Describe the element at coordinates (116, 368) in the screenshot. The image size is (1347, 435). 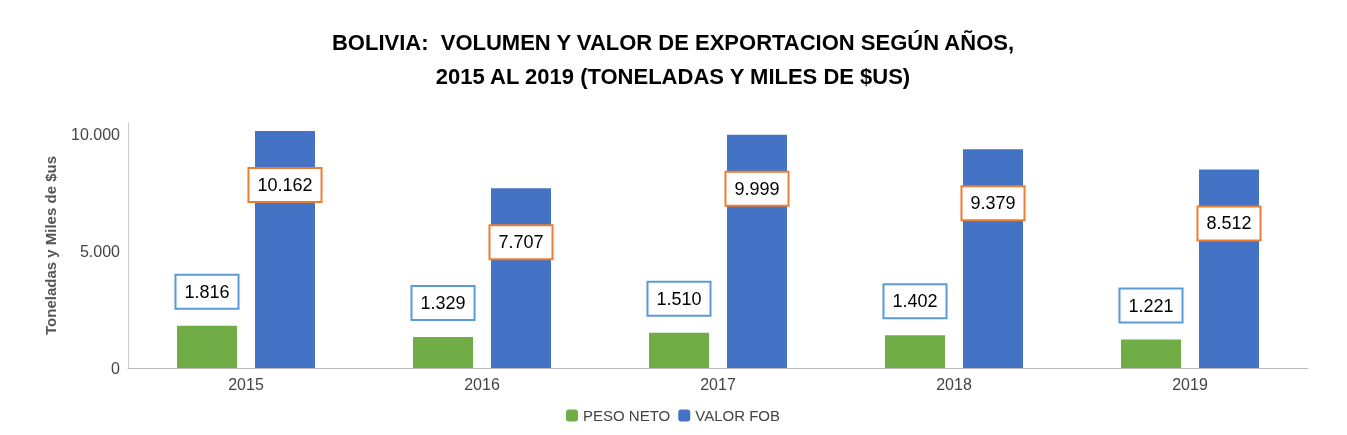
I see `y-tick-label: 0` at that location.